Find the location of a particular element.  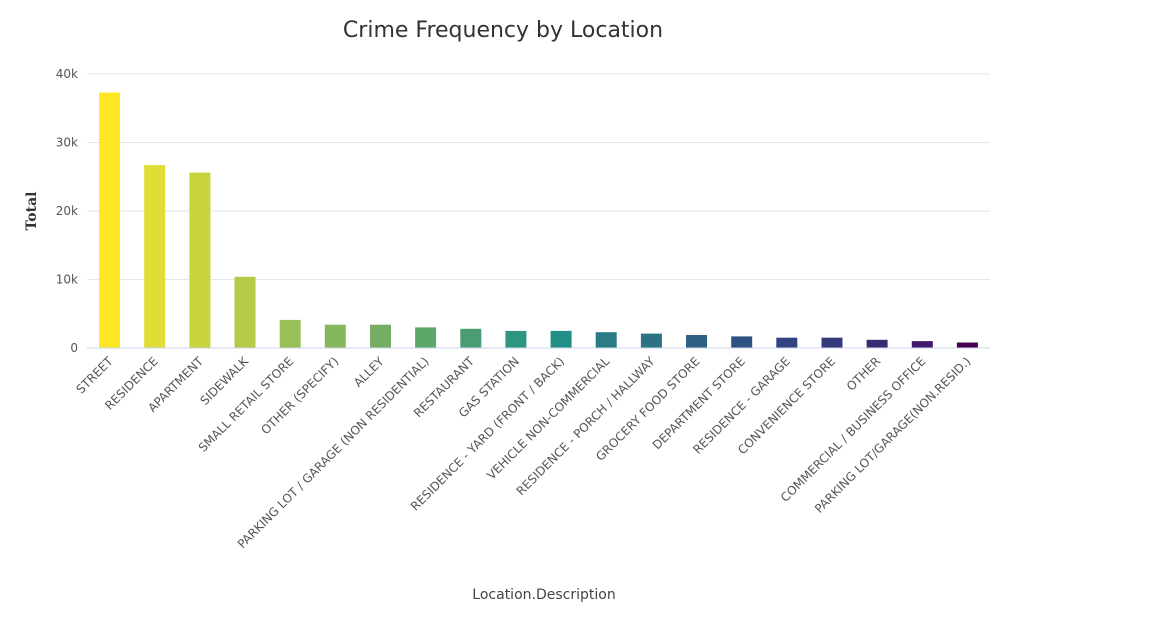

chart-title: Crime Frequency by Location is located at coordinates (503, 30).